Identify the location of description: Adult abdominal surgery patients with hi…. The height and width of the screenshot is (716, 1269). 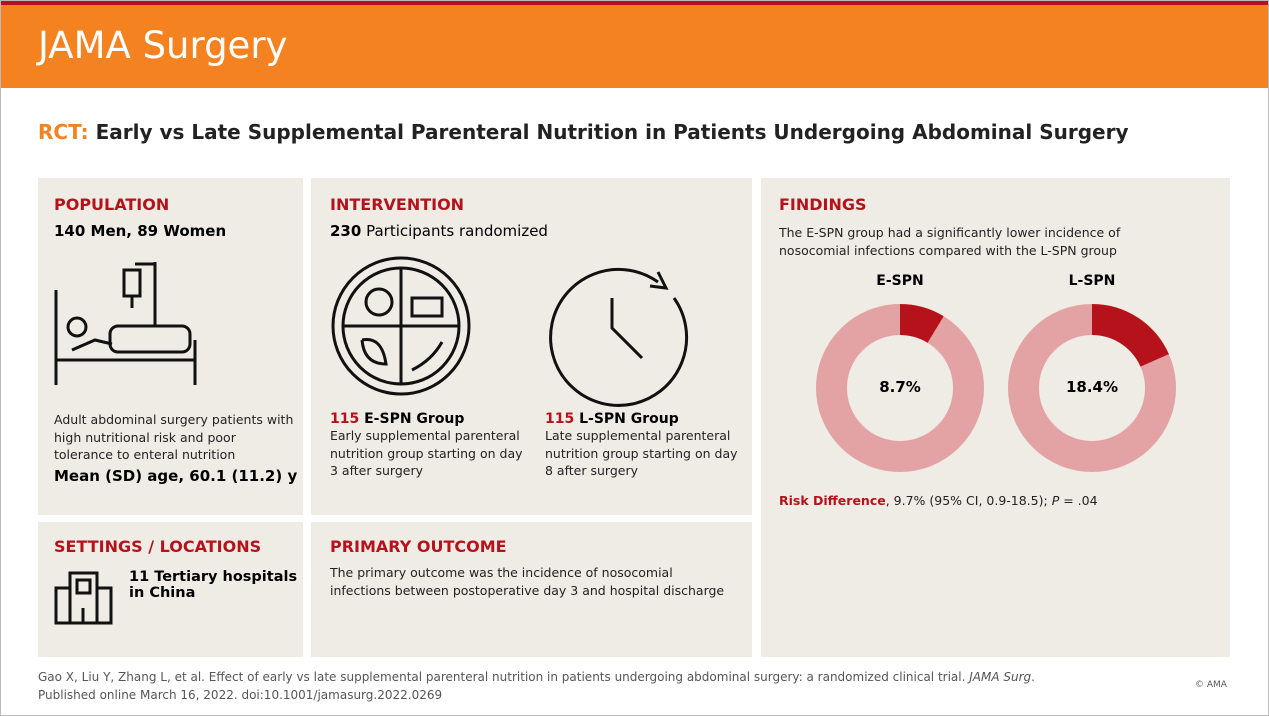
(174, 437).